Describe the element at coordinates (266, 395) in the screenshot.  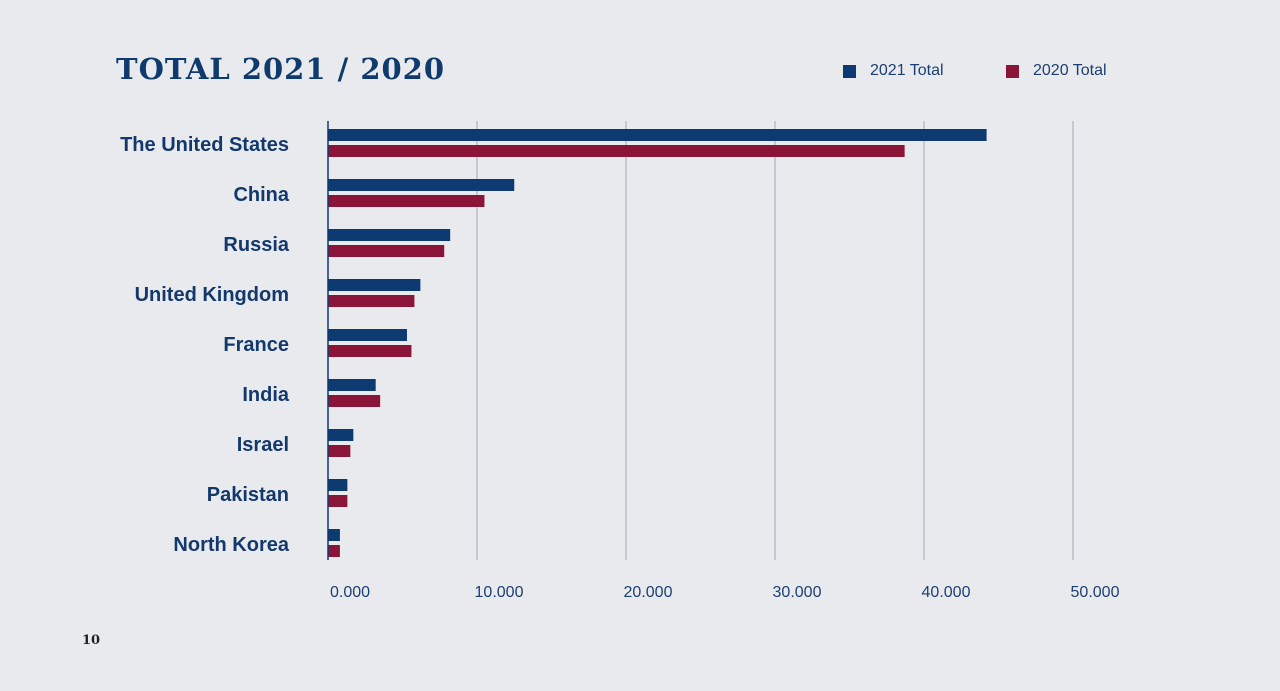
I see `category-label: India` at that location.